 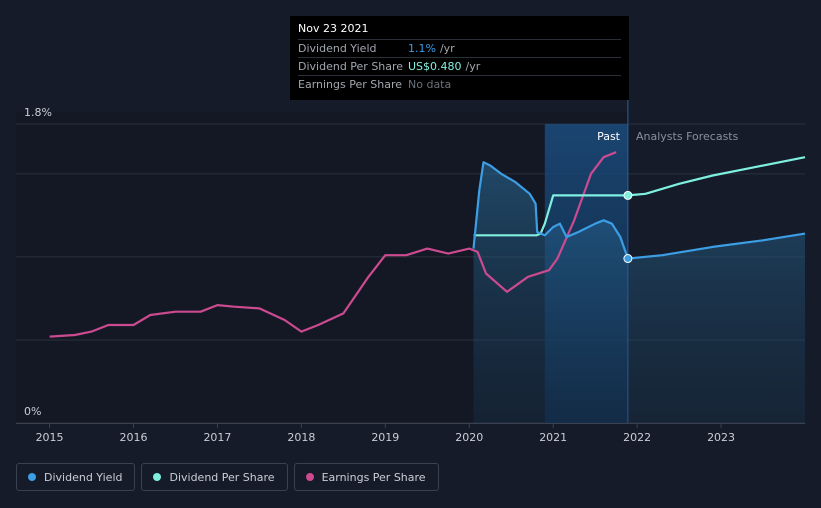 I want to click on tooltip-label: Earnings Per Share, so click(x=350, y=84).